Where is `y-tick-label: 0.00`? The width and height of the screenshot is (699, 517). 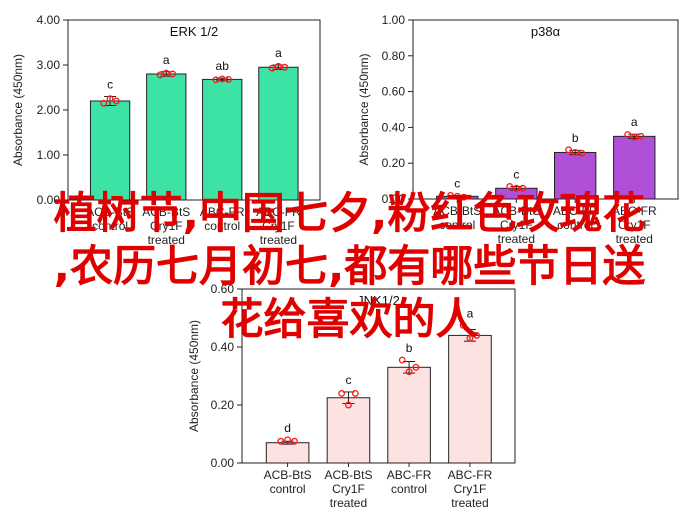
y-tick-label: 0.00 is located at coordinates (49, 200).